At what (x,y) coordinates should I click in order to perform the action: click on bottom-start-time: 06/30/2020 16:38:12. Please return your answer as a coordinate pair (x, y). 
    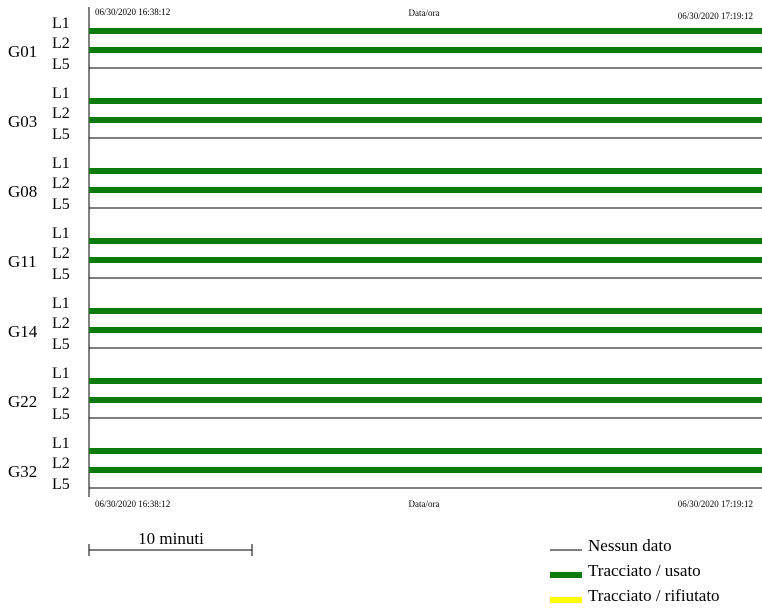
    Looking at the image, I should click on (132, 504).